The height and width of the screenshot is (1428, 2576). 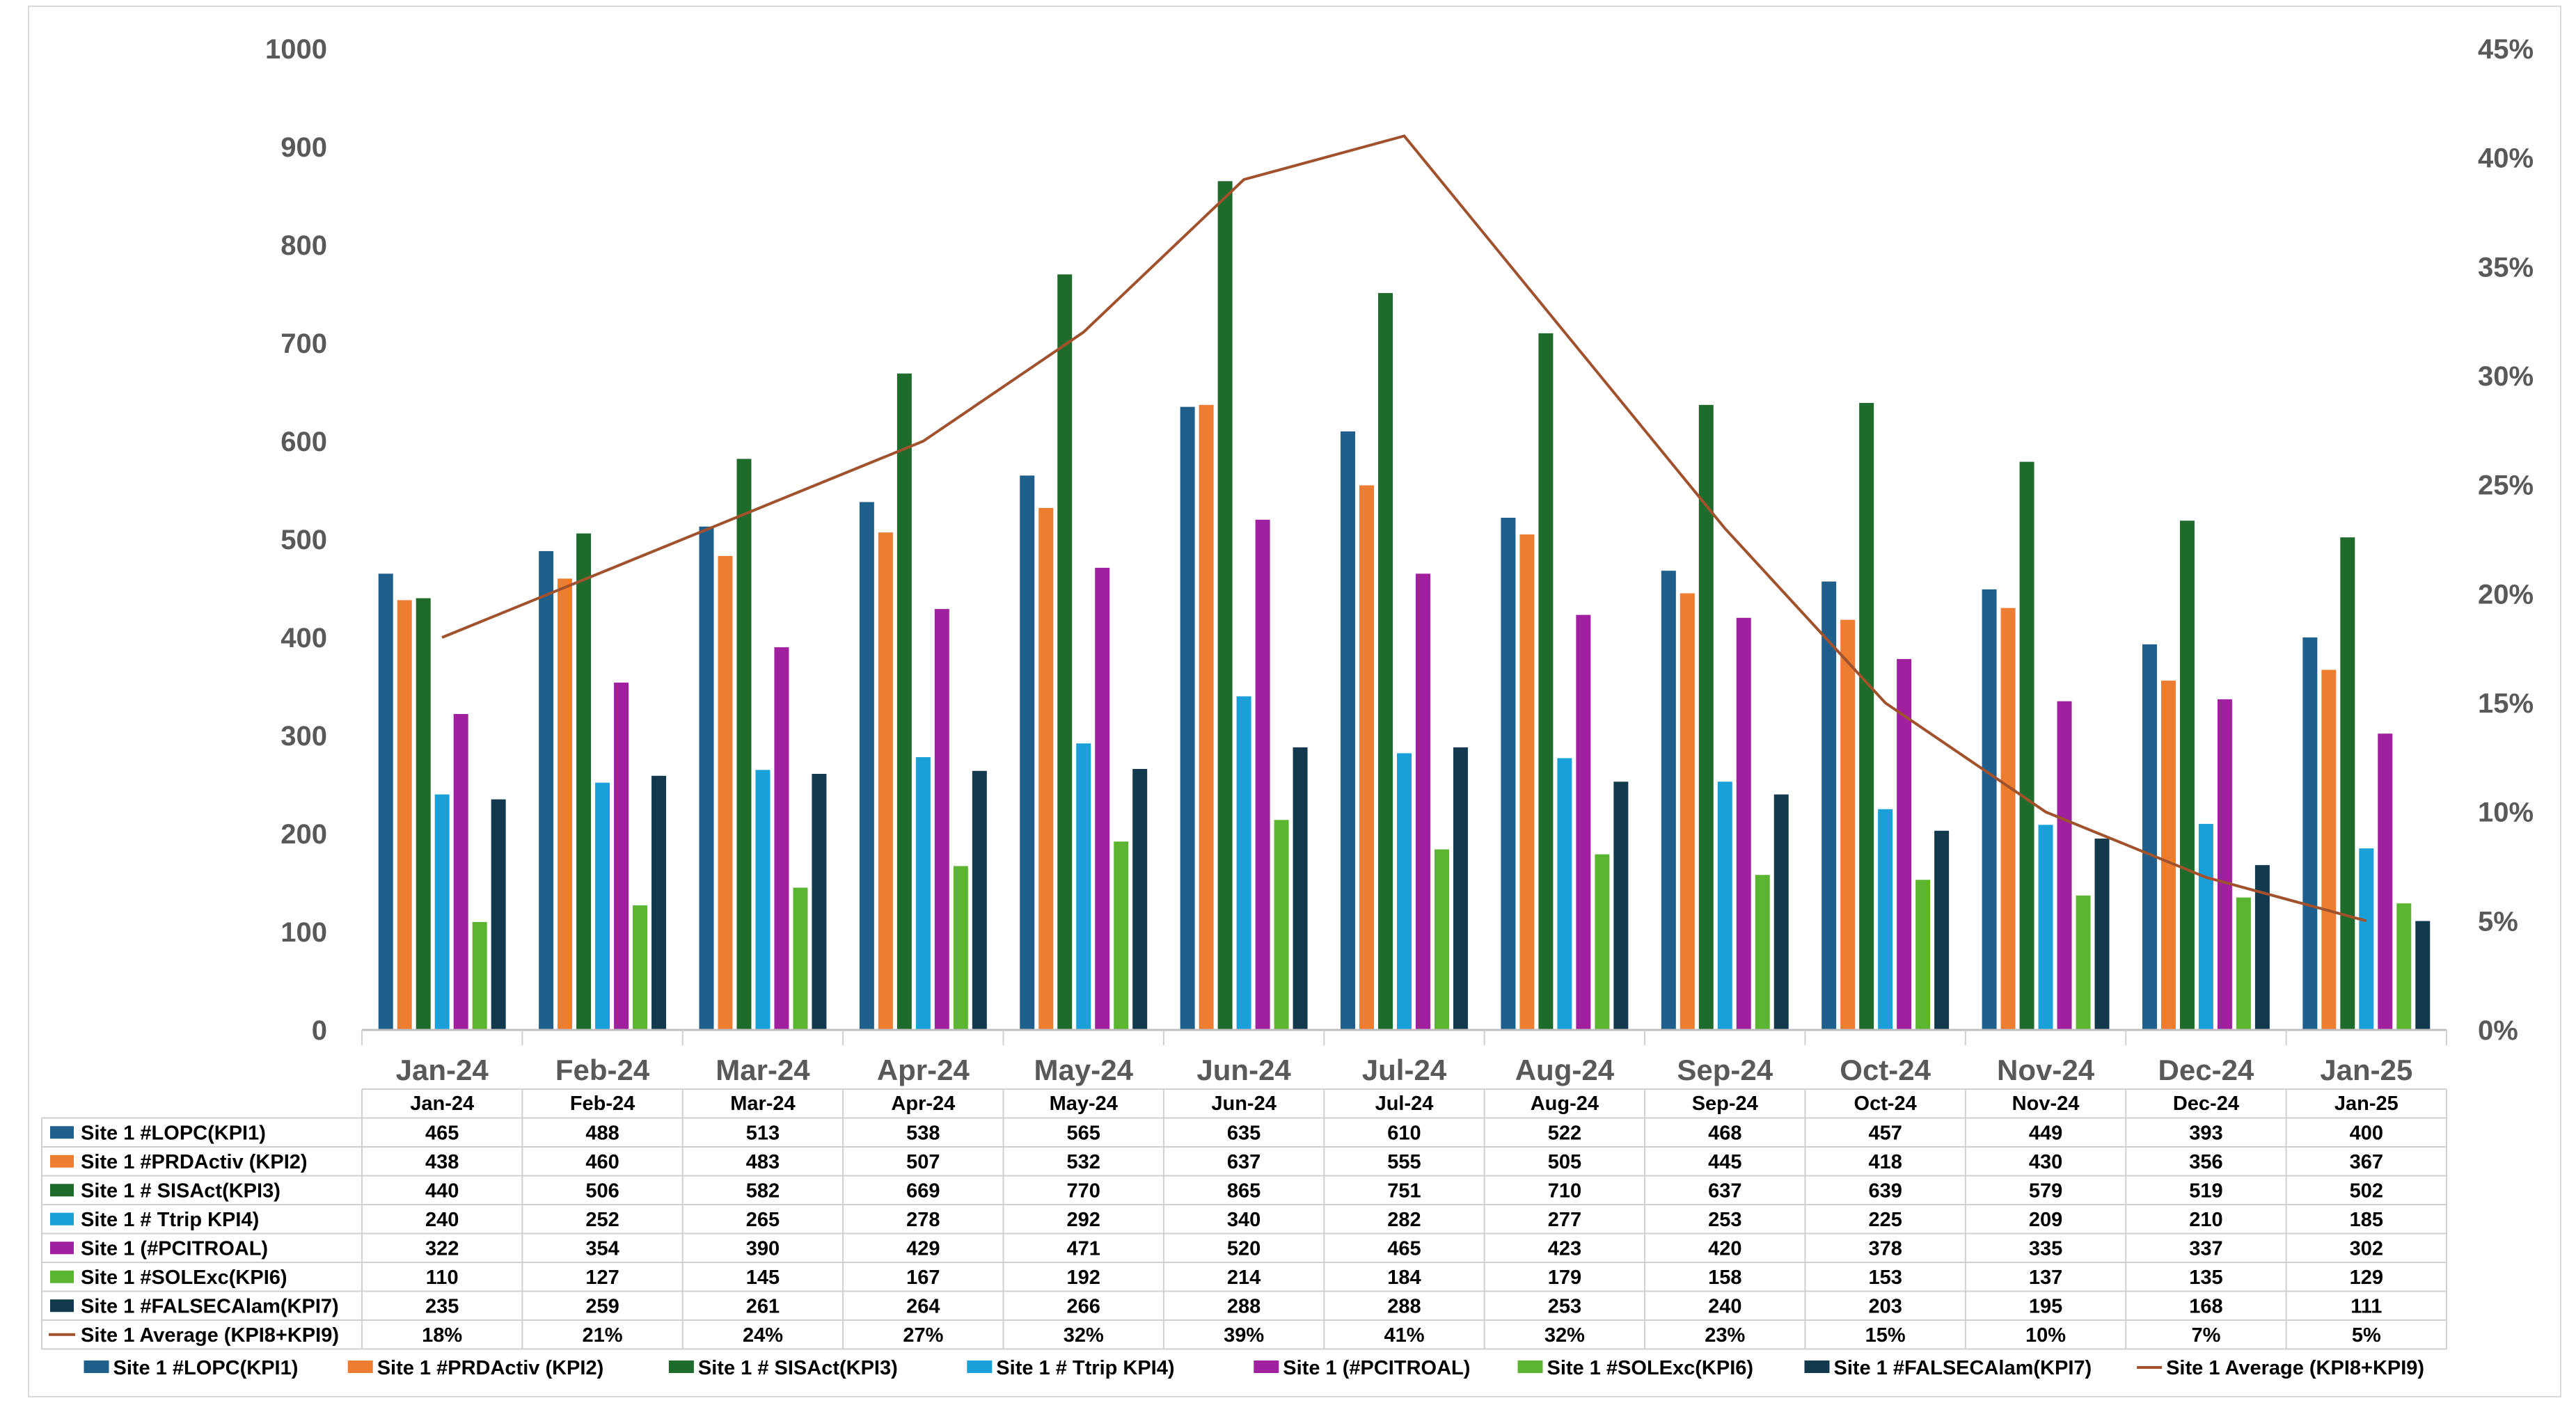 What do you see at coordinates (1885, 1162) in the screenshot?
I see `table-cell: 418` at bounding box center [1885, 1162].